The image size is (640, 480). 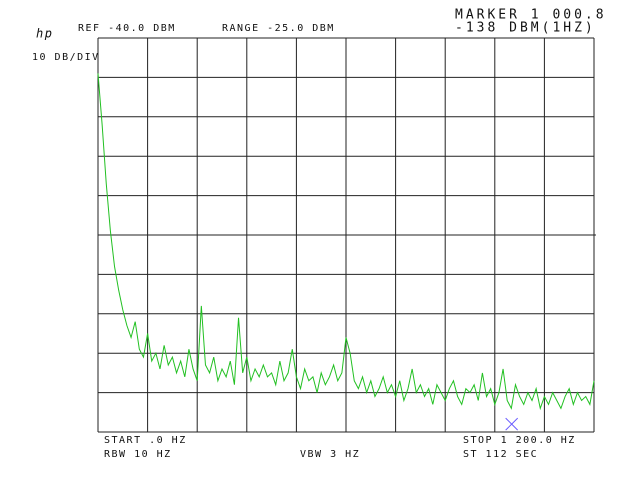 I want to click on range-label: RANGE -25.0 DBM, so click(x=278, y=28).